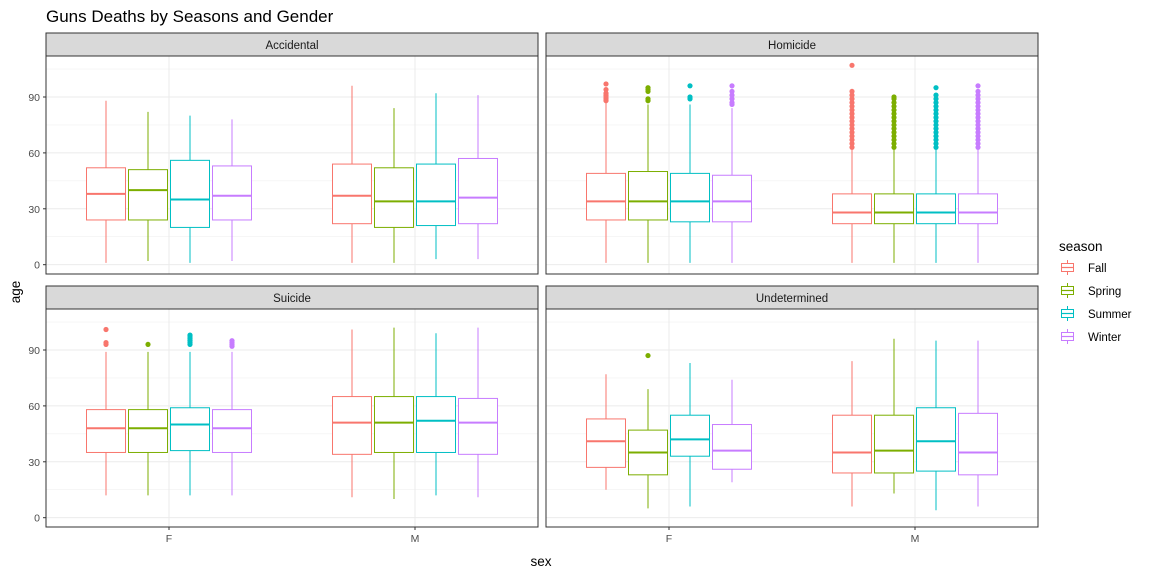  I want to click on legend-item-winter: Winter, so click(1090, 336).